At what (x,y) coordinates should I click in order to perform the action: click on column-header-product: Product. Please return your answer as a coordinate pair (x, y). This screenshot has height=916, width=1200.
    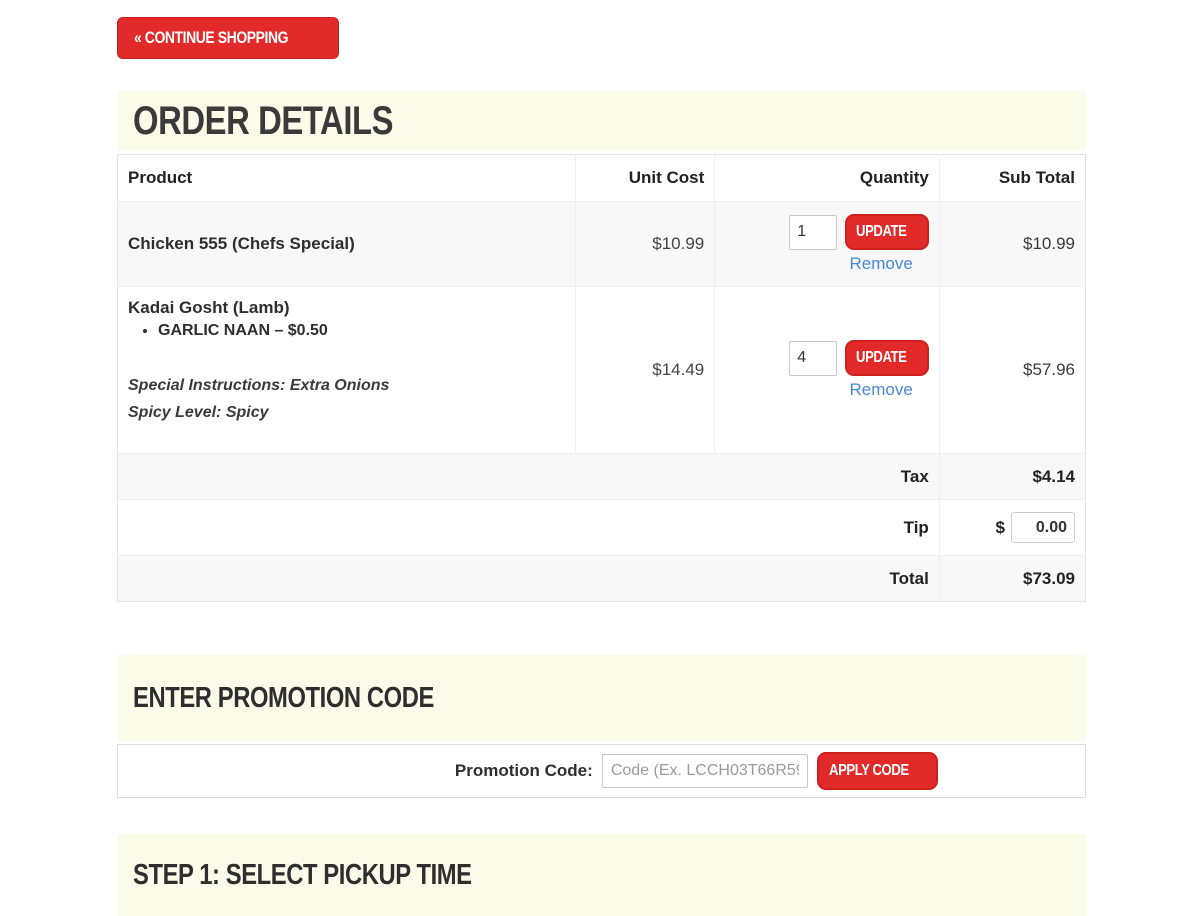
    Looking at the image, I should click on (346, 178).